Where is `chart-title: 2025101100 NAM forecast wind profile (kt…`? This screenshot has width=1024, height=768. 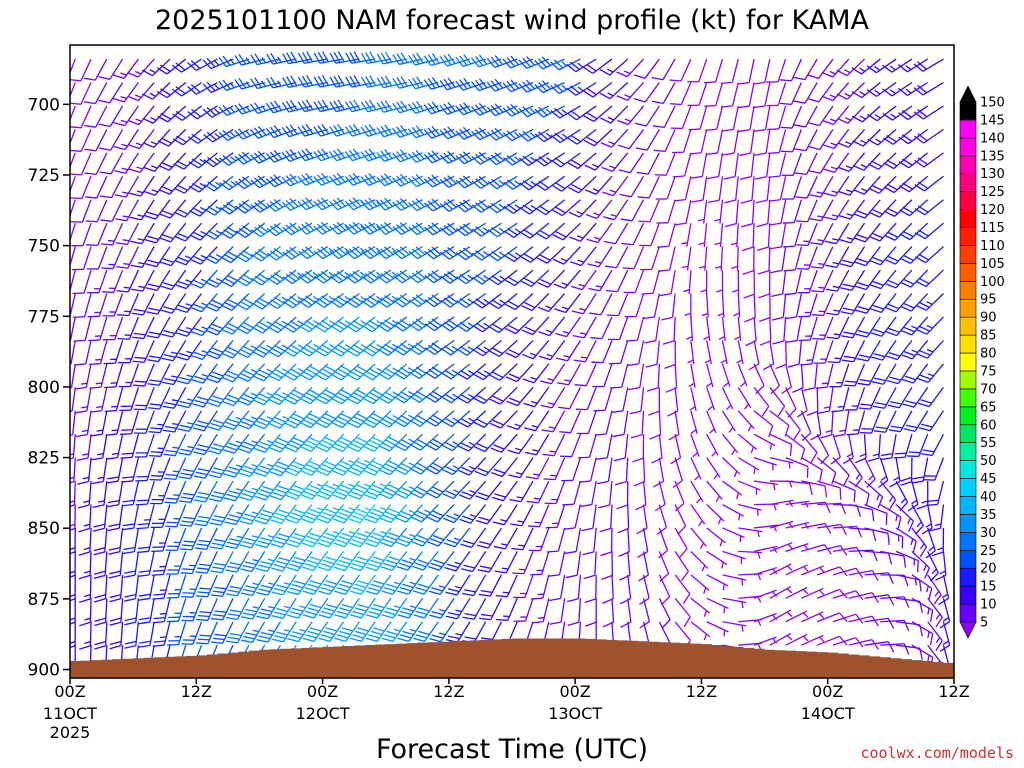
chart-title: 2025101100 NAM forecast wind profile (kt… is located at coordinates (512, 20).